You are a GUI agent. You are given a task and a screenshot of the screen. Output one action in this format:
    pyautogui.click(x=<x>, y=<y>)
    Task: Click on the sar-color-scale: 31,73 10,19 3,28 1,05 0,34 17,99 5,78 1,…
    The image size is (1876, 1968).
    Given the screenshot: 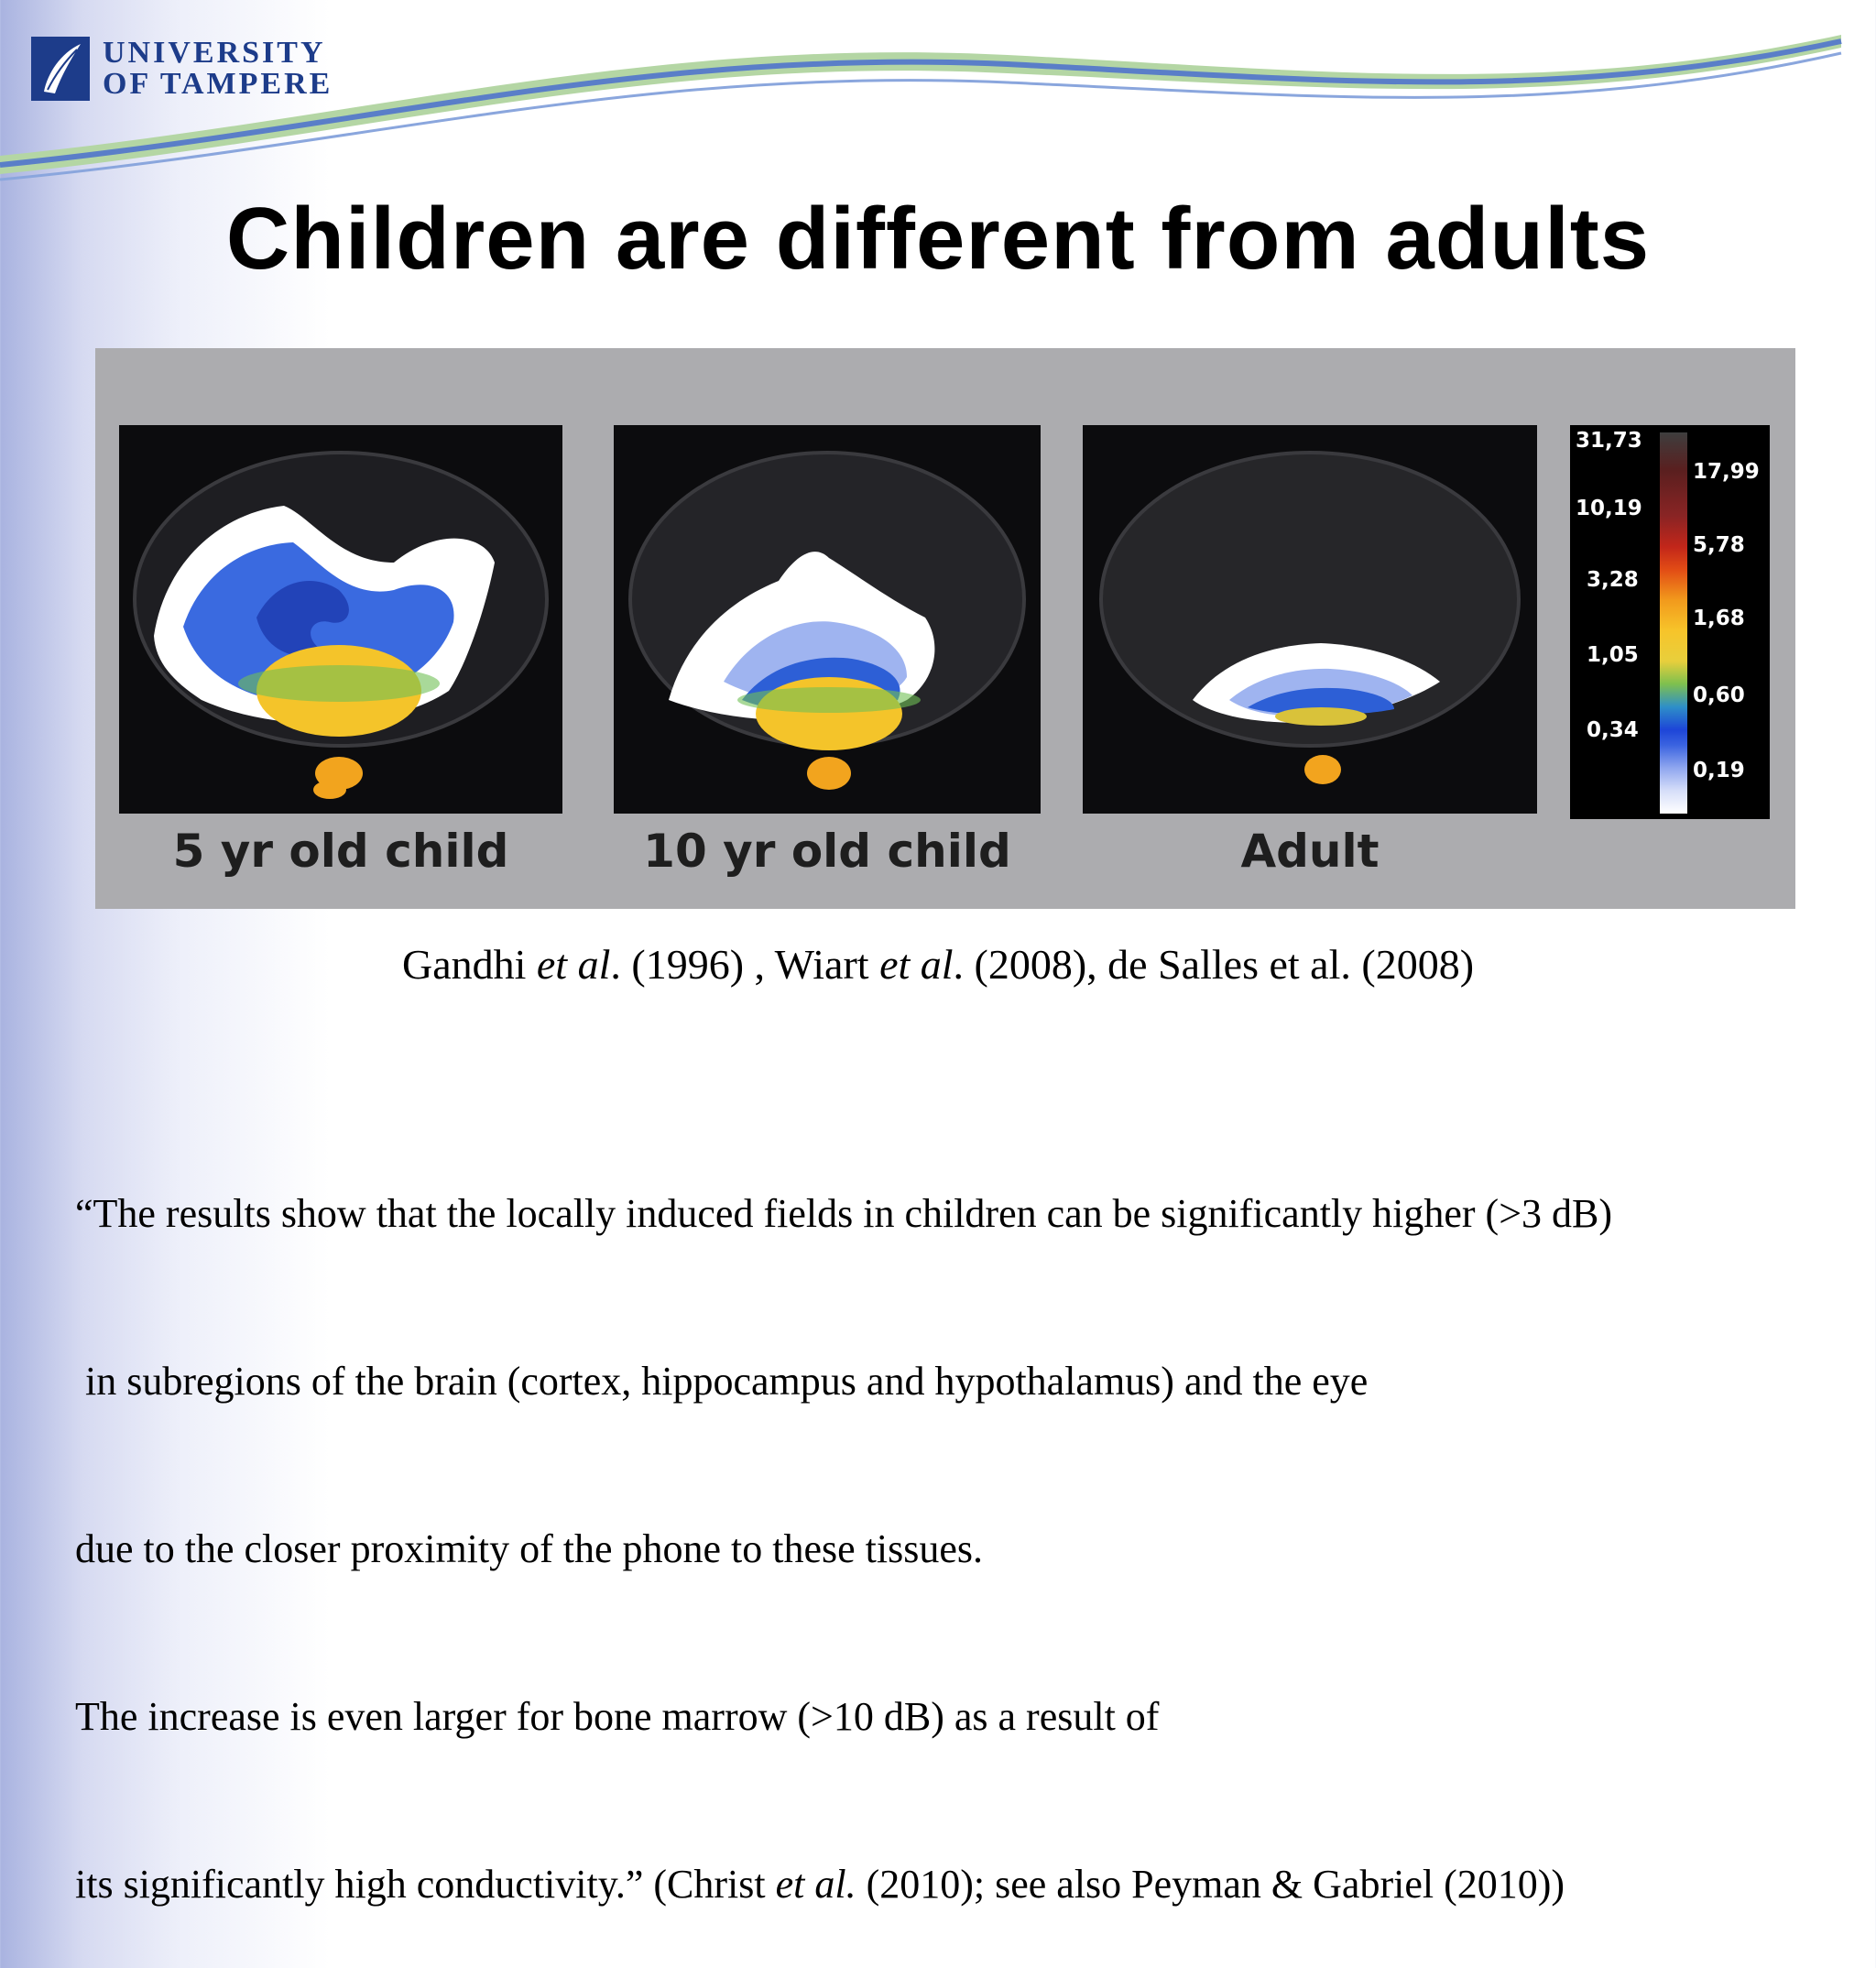 What is the action you would take?
    pyautogui.click(x=1670, y=622)
    